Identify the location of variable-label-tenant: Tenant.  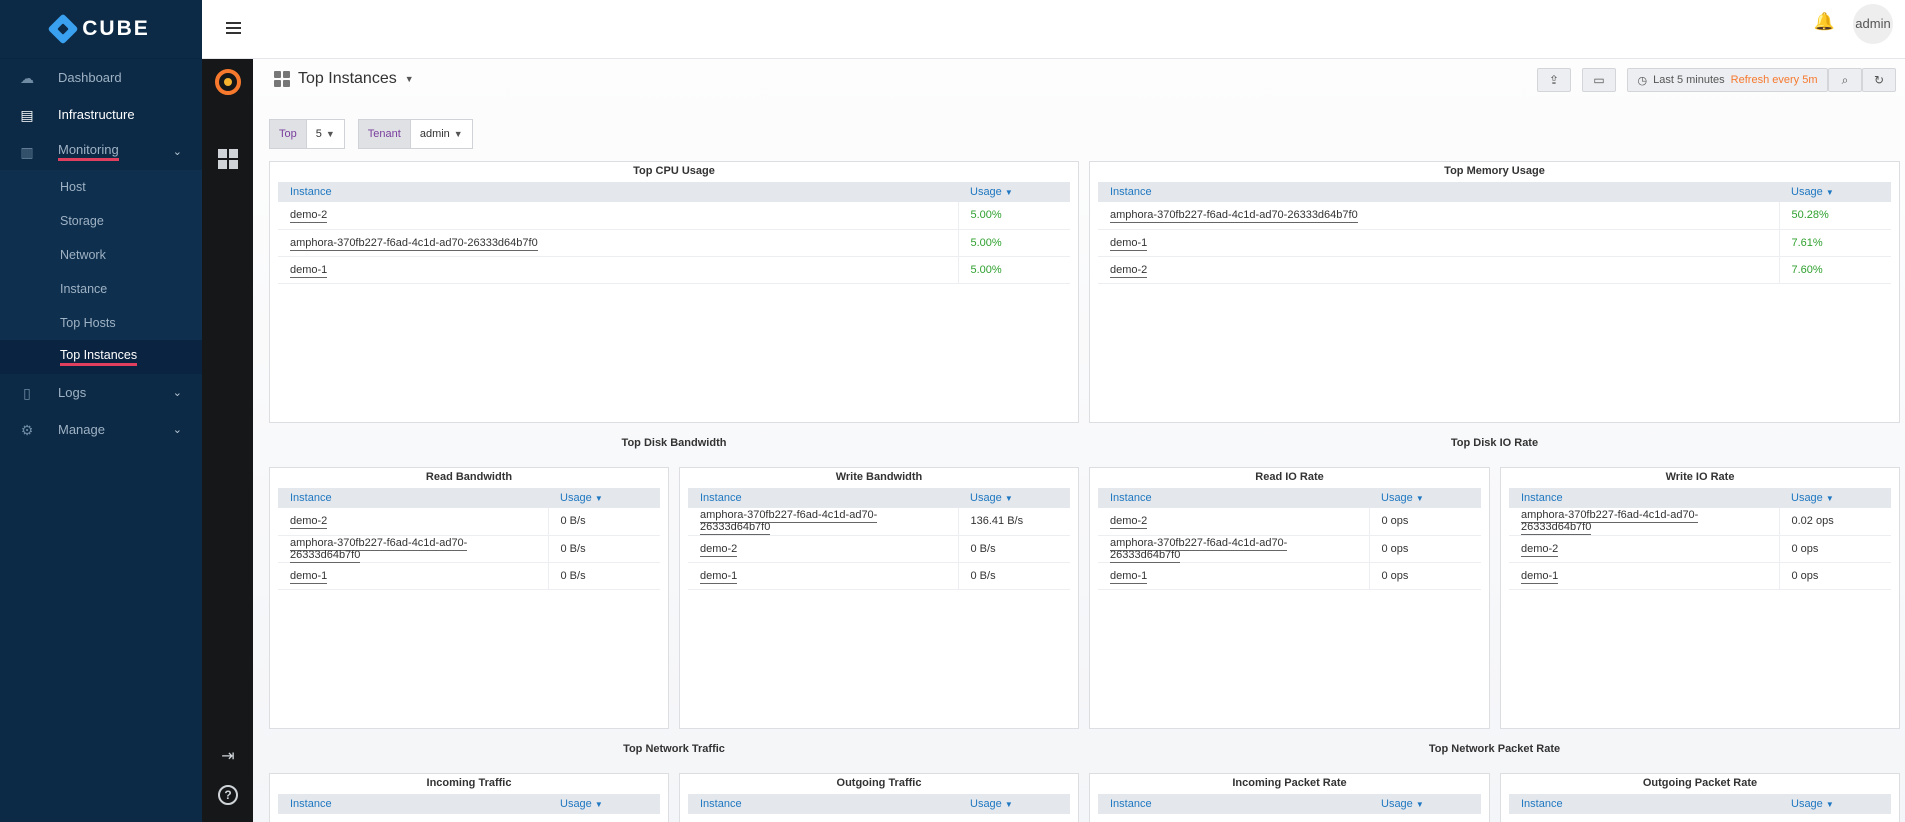
(384, 134).